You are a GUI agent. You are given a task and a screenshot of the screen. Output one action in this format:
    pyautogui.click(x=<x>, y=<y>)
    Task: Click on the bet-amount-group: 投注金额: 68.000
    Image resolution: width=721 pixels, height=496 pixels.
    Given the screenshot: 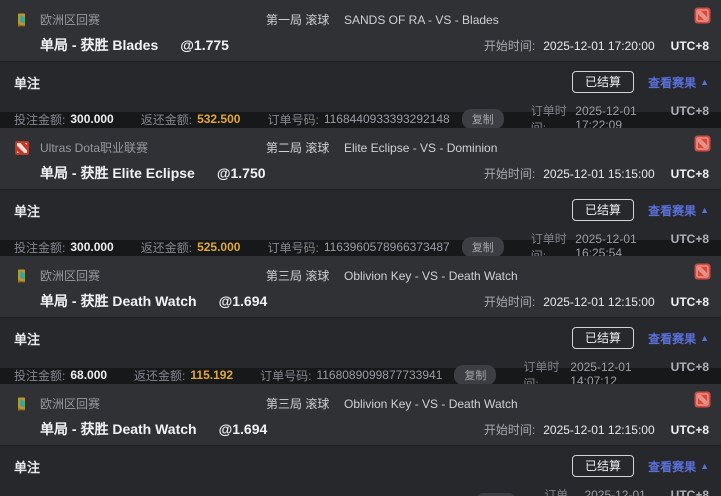 What is the action you would take?
    pyautogui.click(x=60, y=375)
    